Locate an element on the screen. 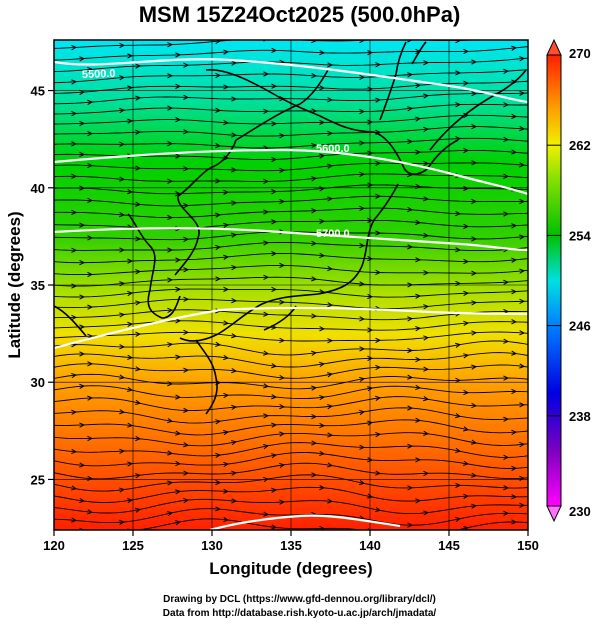 Image resolution: width=599 pixels, height=625 pixels. y-tick-label: 35 is located at coordinates (38, 285).